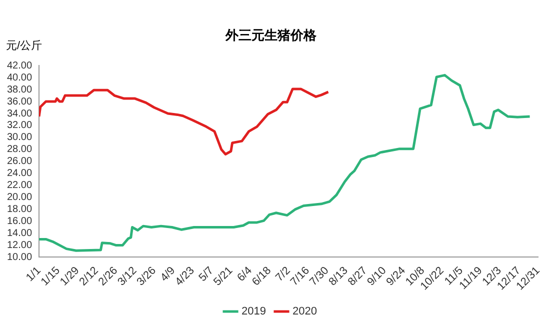 This screenshot has width=552, height=331. What do you see at coordinates (19, 150) in the screenshot?
I see `y-tick-label: 28.00` at bounding box center [19, 150].